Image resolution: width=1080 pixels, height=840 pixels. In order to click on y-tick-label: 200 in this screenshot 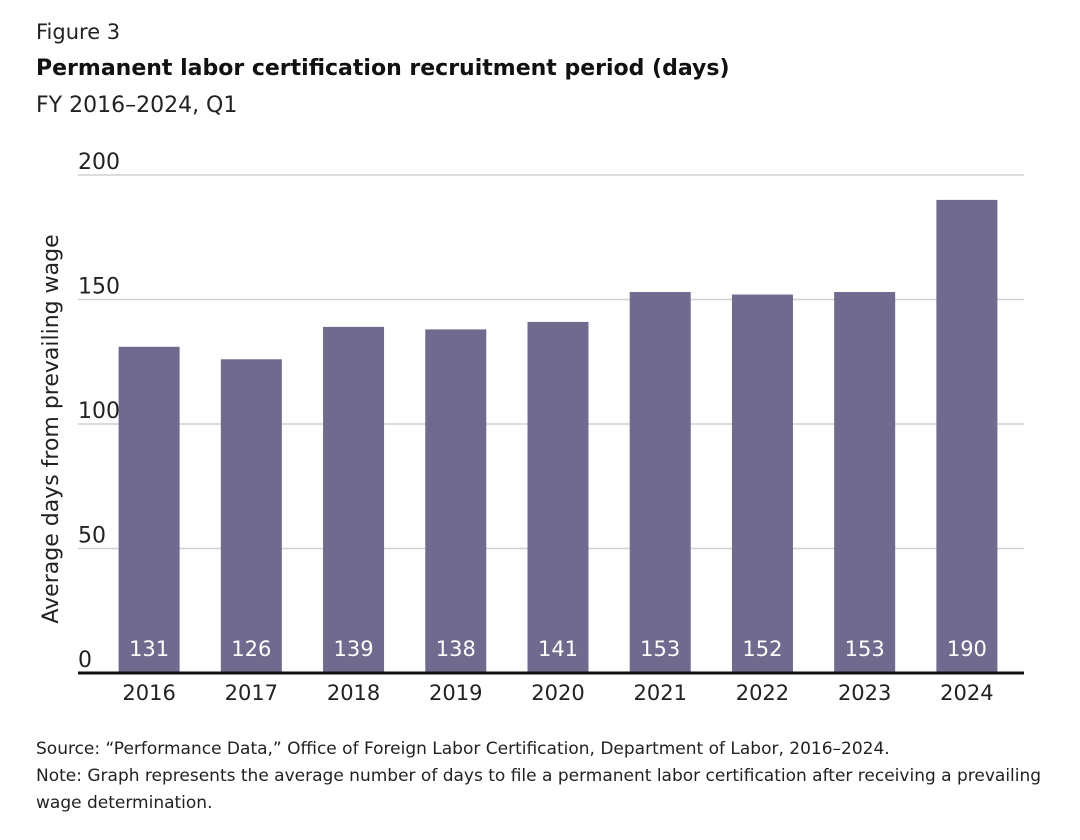, I will do `click(99, 162)`.